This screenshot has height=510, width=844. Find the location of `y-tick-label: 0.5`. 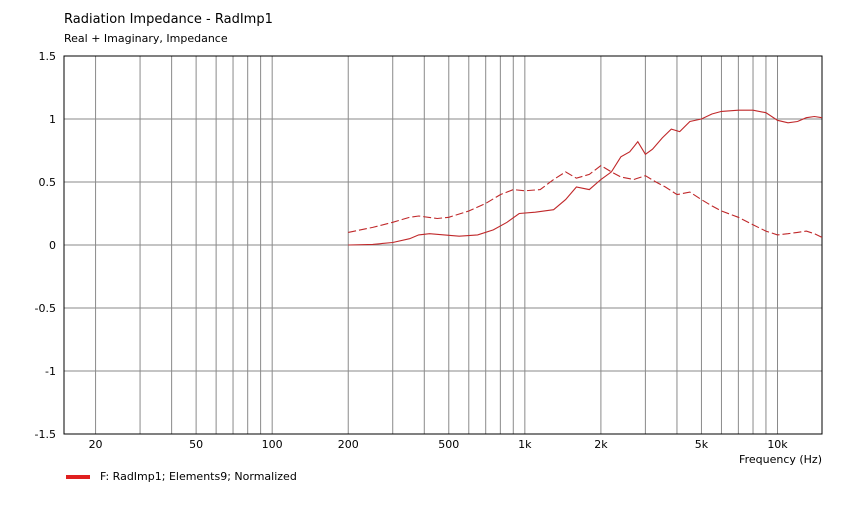

y-tick-label: 0.5 is located at coordinates (48, 182).